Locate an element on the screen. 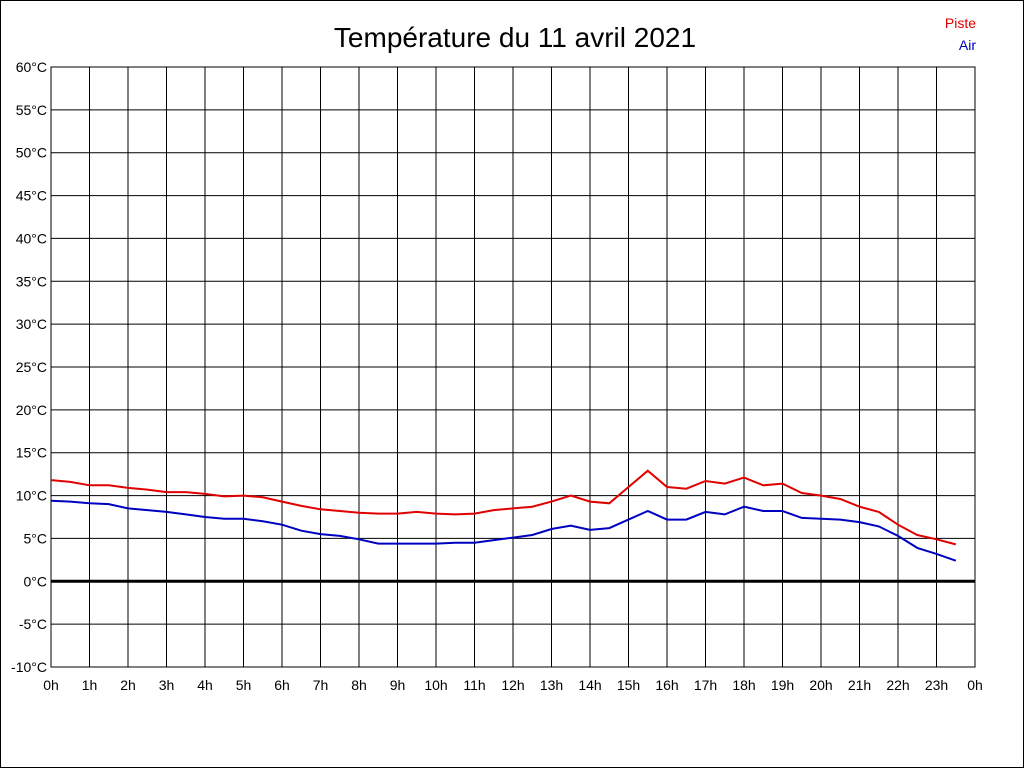 The width and height of the screenshot is (1024, 769). legend-entry-air: Air is located at coordinates (967, 45).